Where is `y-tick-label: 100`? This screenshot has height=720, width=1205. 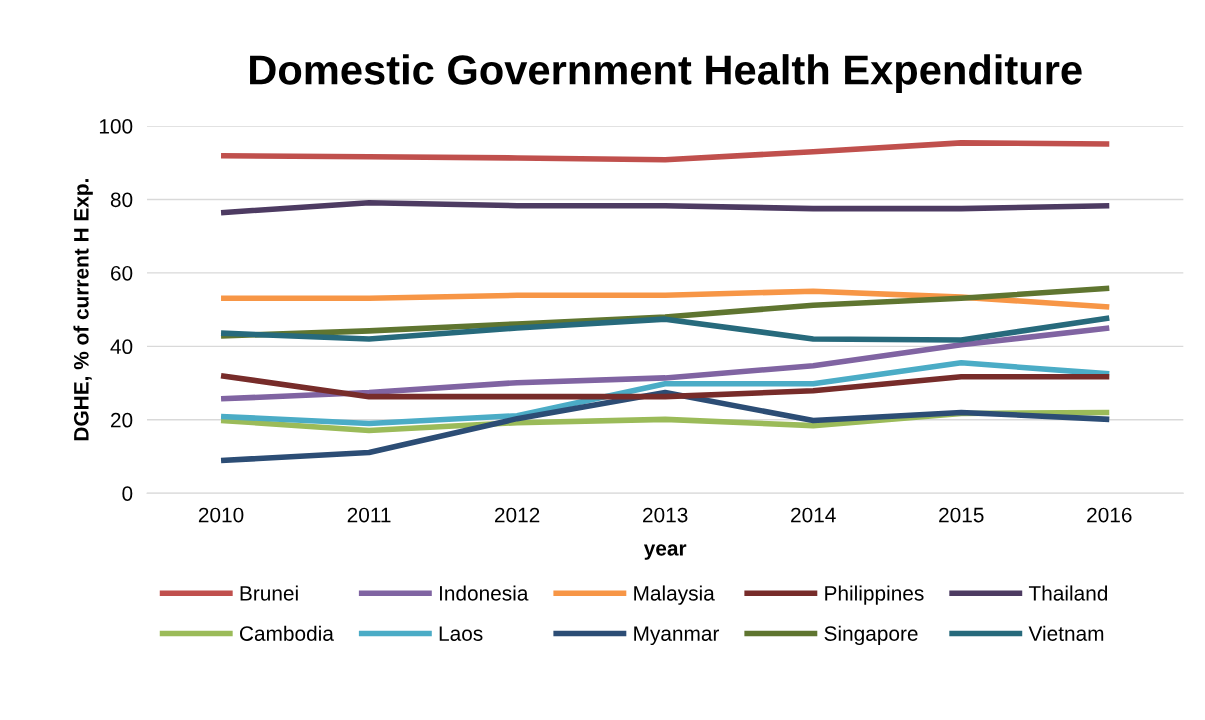 y-tick-label: 100 is located at coordinates (116, 126).